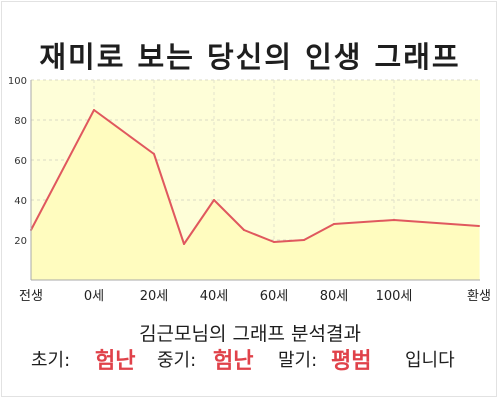 This screenshot has height=400, width=500. Describe the element at coordinates (94, 296) in the screenshot. I see `x-tick-label: 0세` at that location.